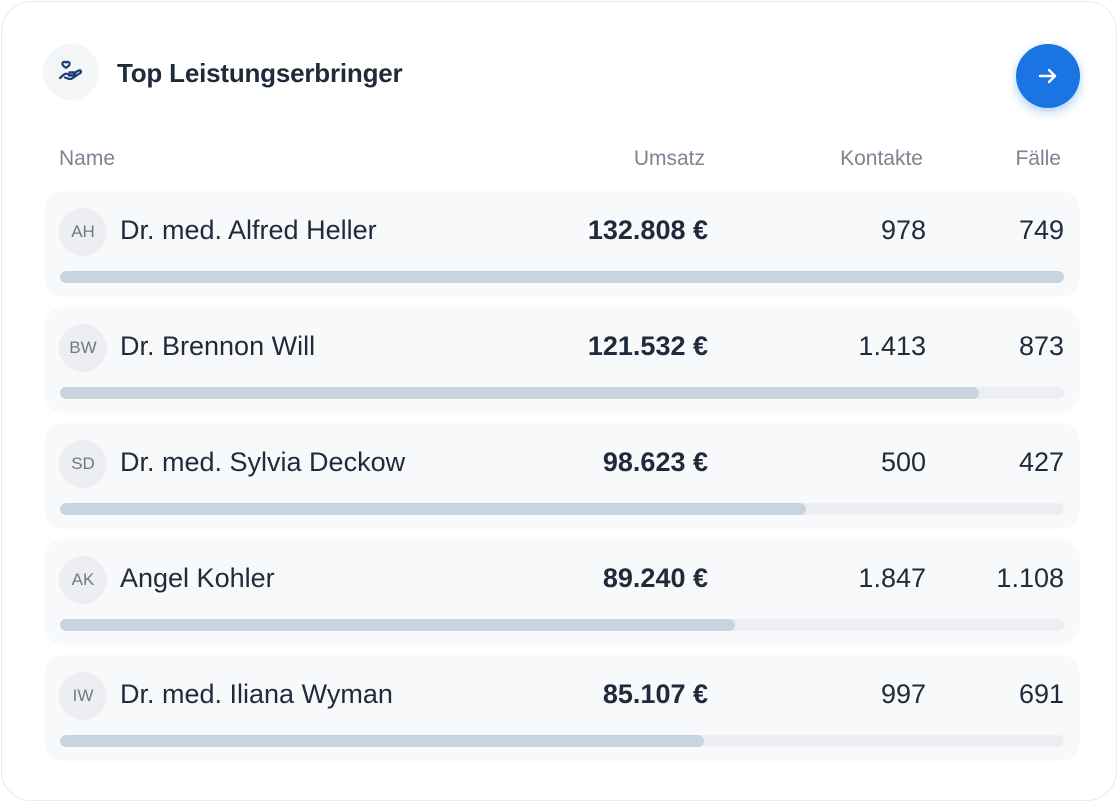 This screenshot has width=1120, height=804. What do you see at coordinates (260, 73) in the screenshot?
I see `widget-title: Top Leistungserbringer` at bounding box center [260, 73].